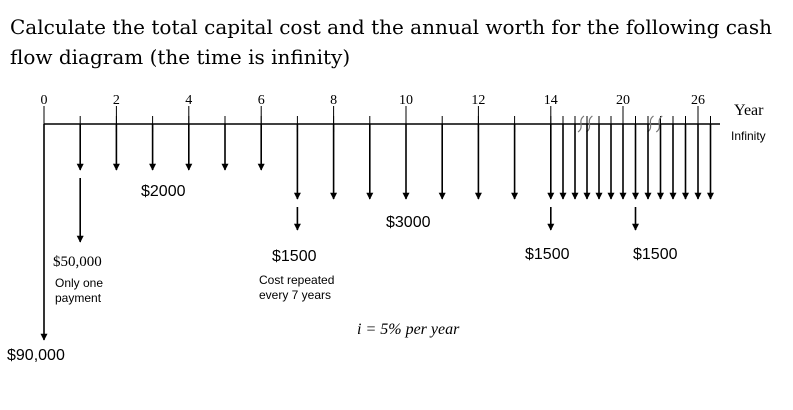  Describe the element at coordinates (294, 256) in the screenshot. I see `amount-label-1500-first: $1500` at that location.